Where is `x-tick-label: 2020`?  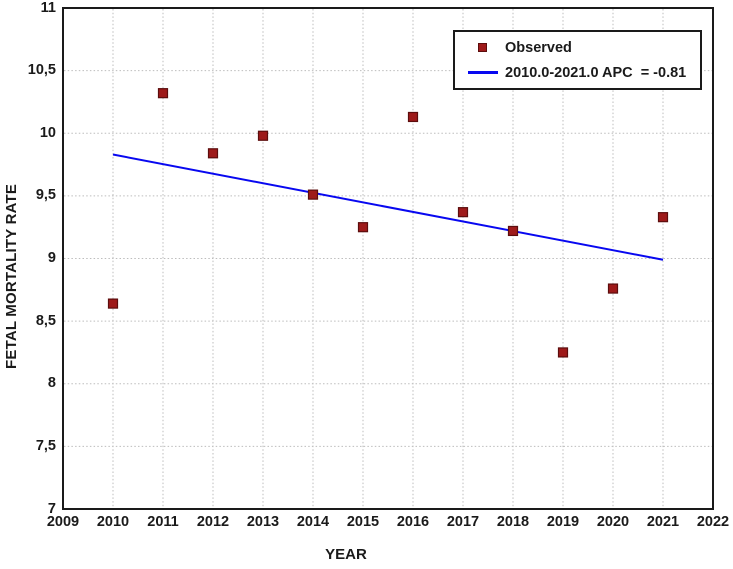 x-tick-label: 2020 is located at coordinates (613, 522).